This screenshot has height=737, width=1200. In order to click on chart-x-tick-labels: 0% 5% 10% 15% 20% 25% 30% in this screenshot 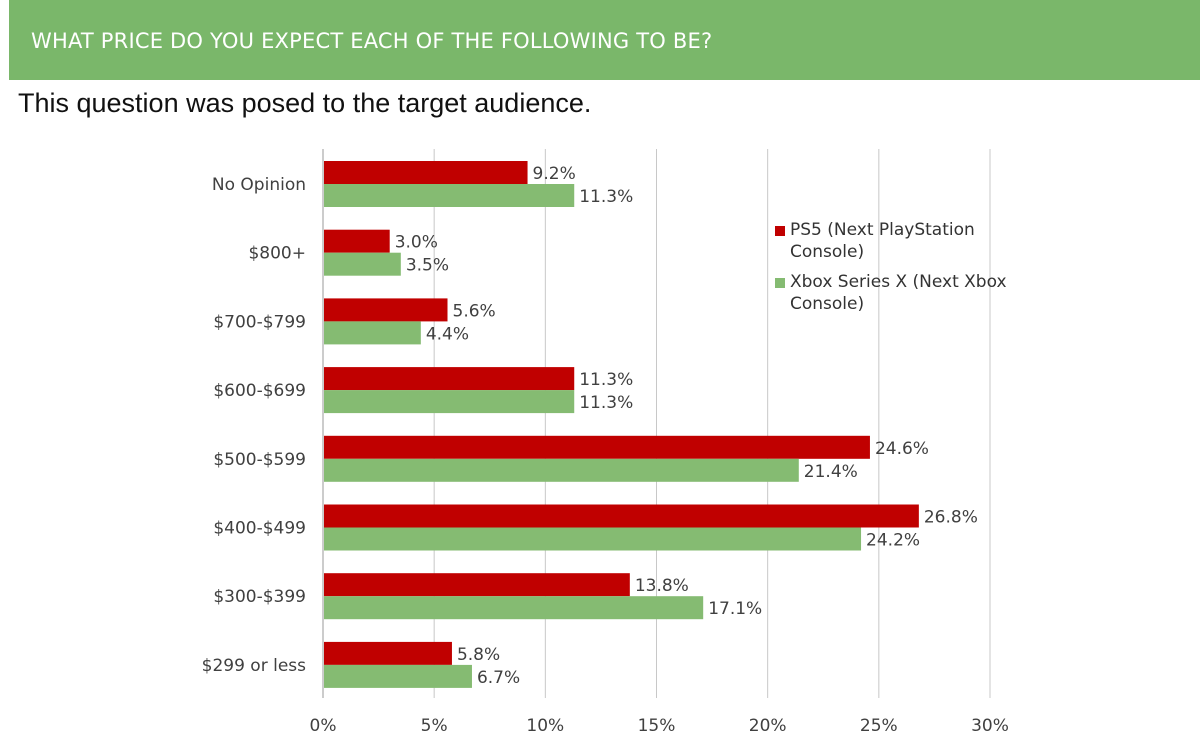, I will do `click(659, 726)`.